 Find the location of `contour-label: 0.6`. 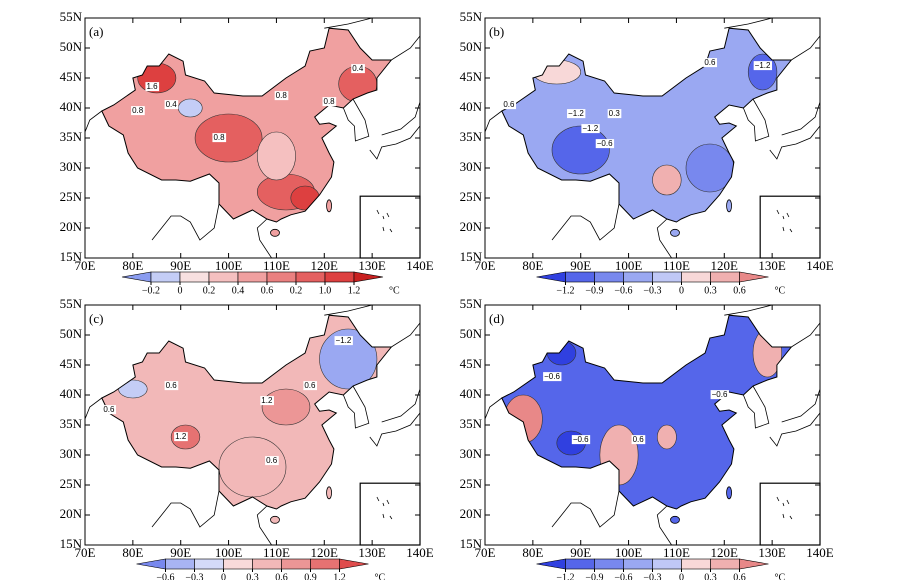

contour-label: 0.6 is located at coordinates (272, 460).